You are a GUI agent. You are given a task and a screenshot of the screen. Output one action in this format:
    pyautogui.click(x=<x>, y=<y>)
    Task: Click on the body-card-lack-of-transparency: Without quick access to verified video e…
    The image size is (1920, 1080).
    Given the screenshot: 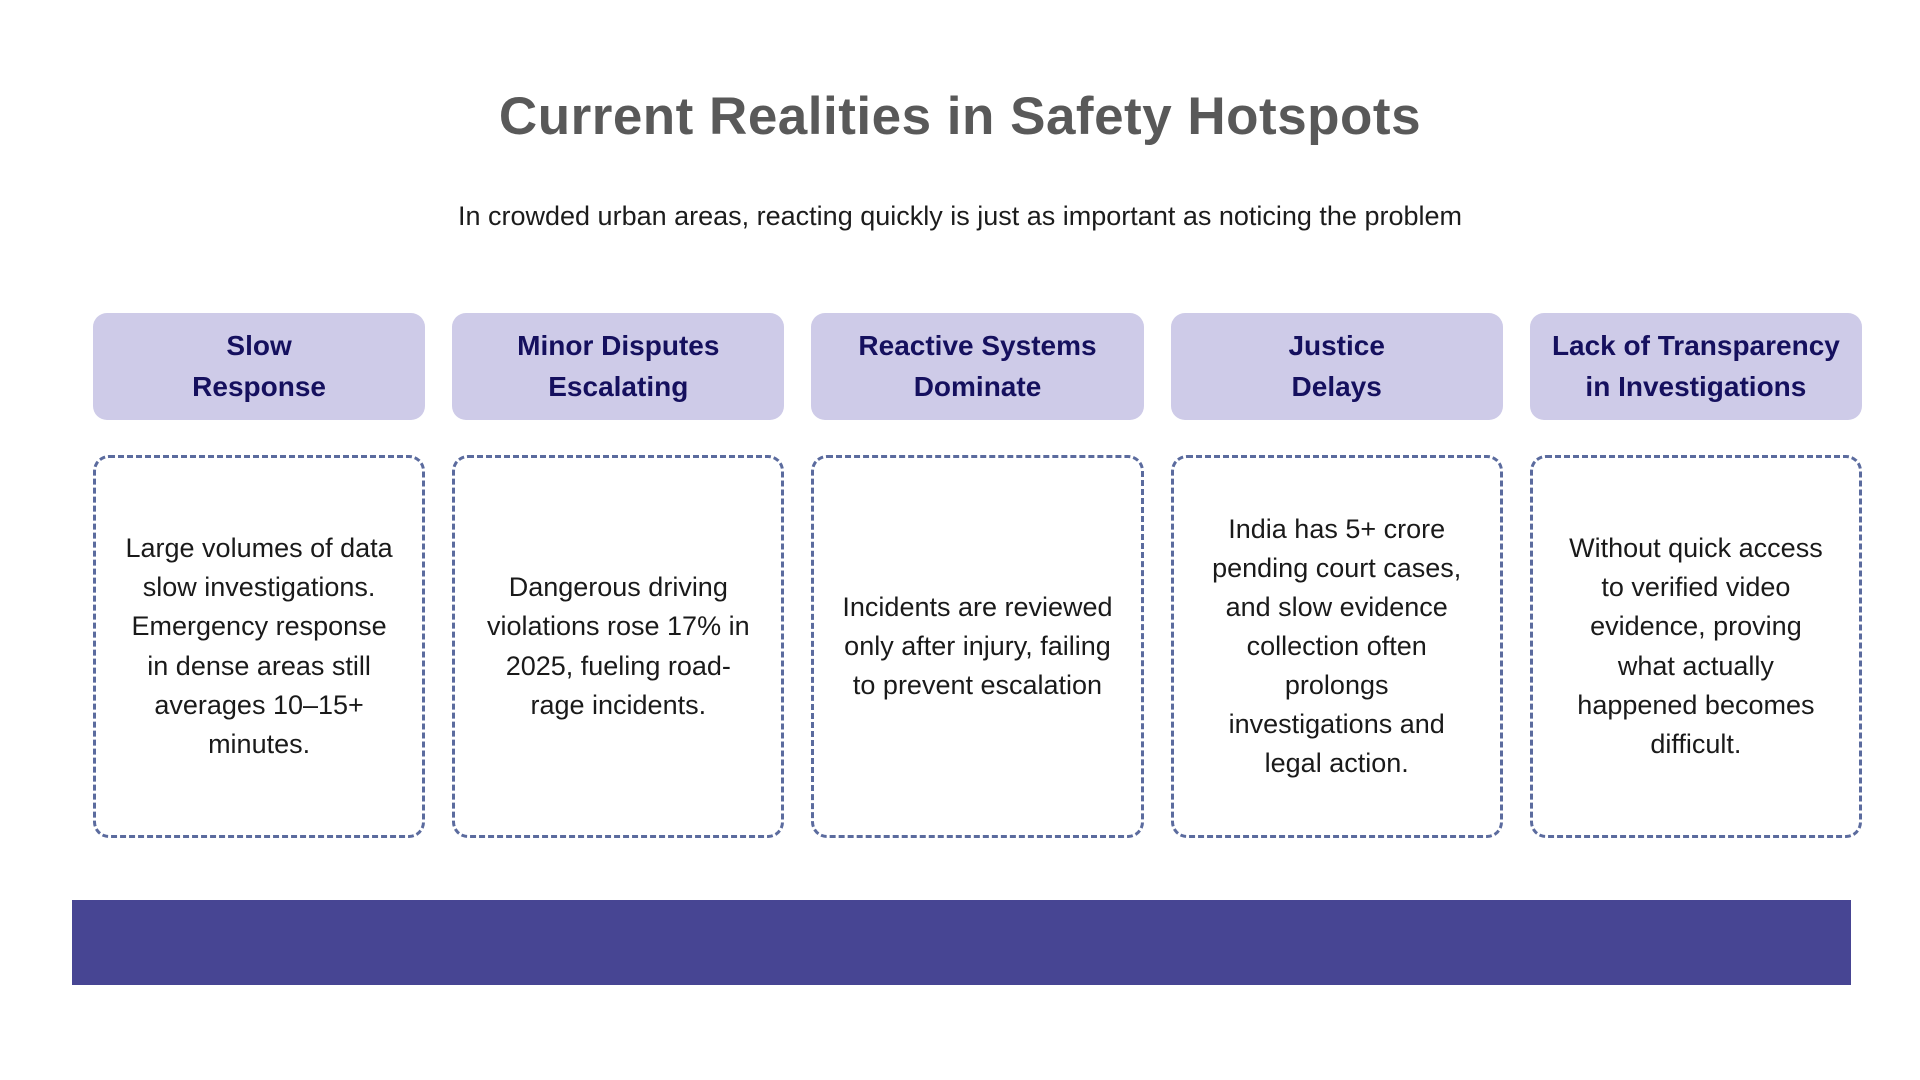 What is the action you would take?
    pyautogui.click(x=1695, y=646)
    